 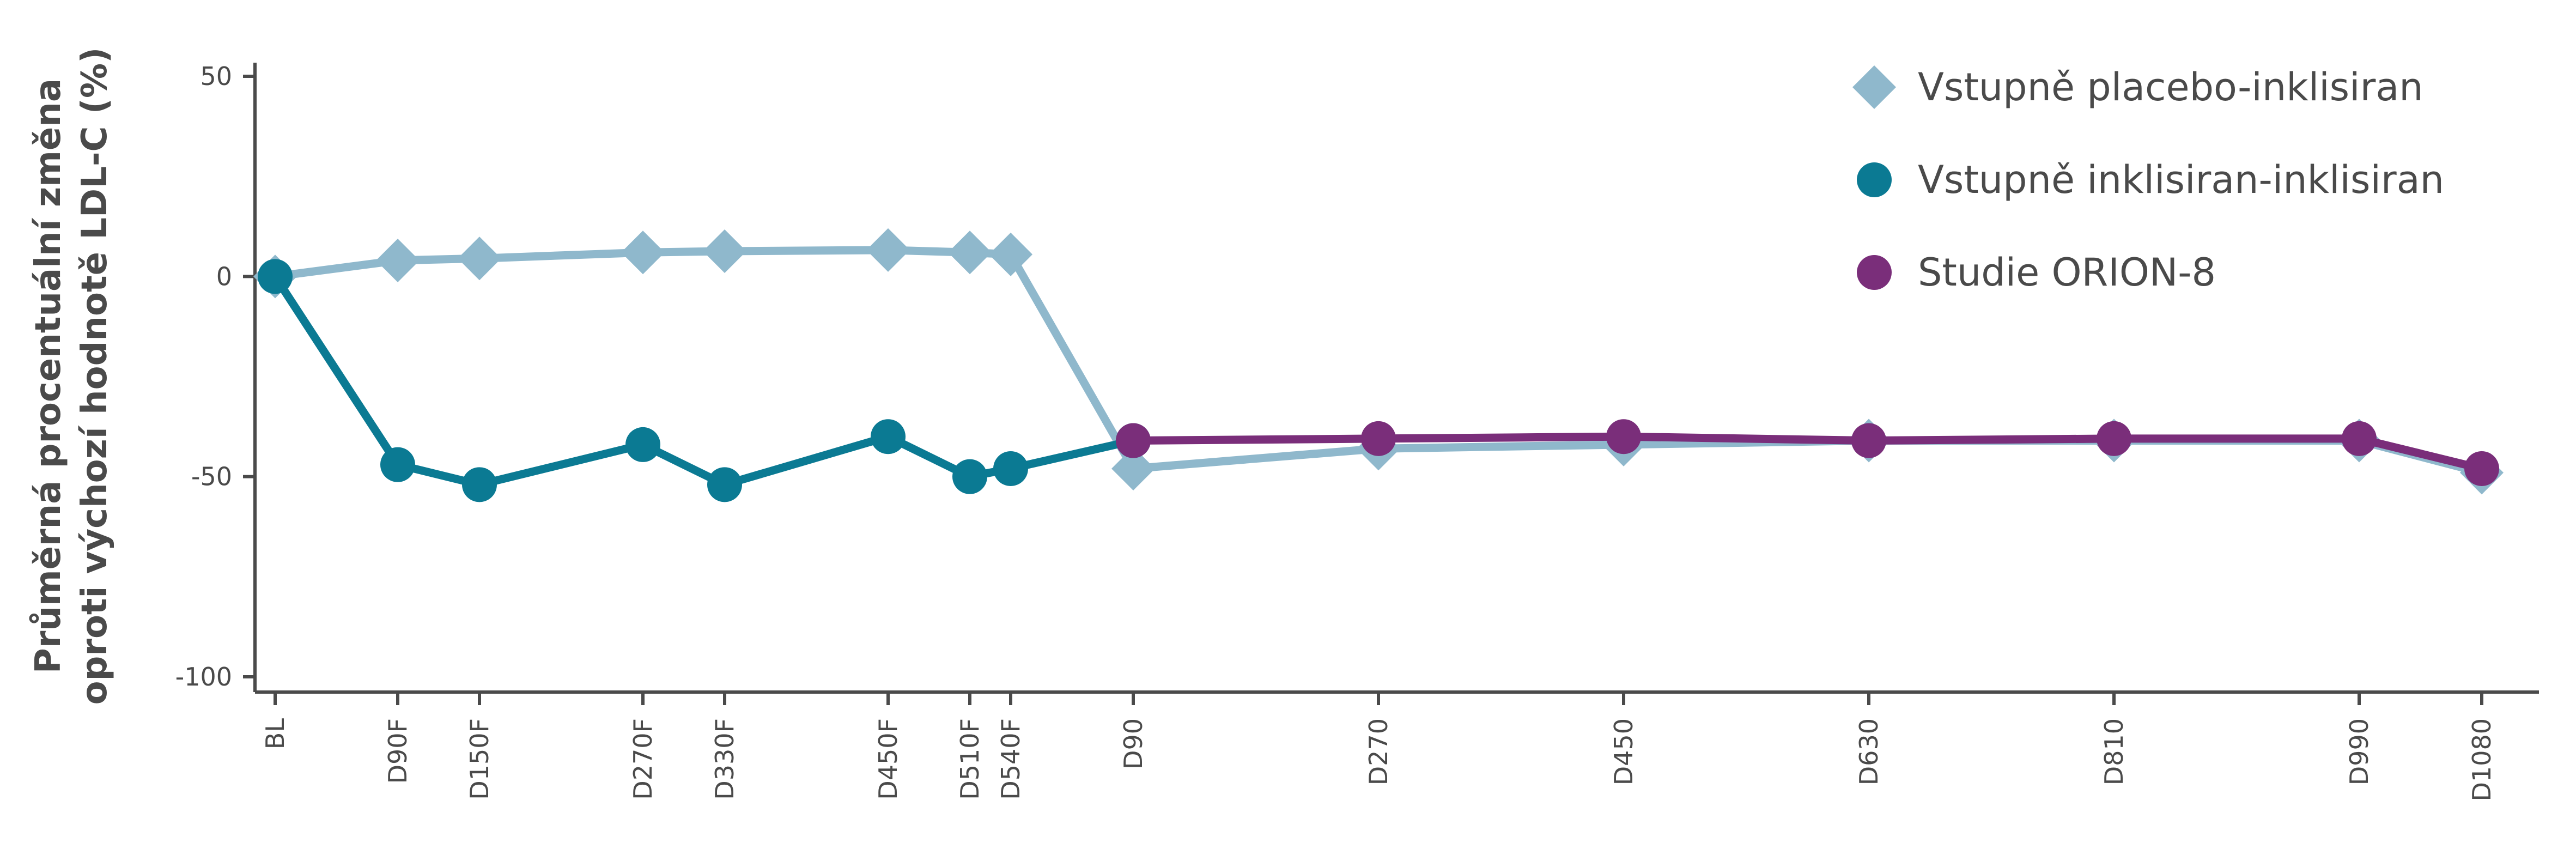 What do you see at coordinates (49, 376) in the screenshot?
I see `y-axis-title-line-1: Průměrná procentuální změna` at bounding box center [49, 376].